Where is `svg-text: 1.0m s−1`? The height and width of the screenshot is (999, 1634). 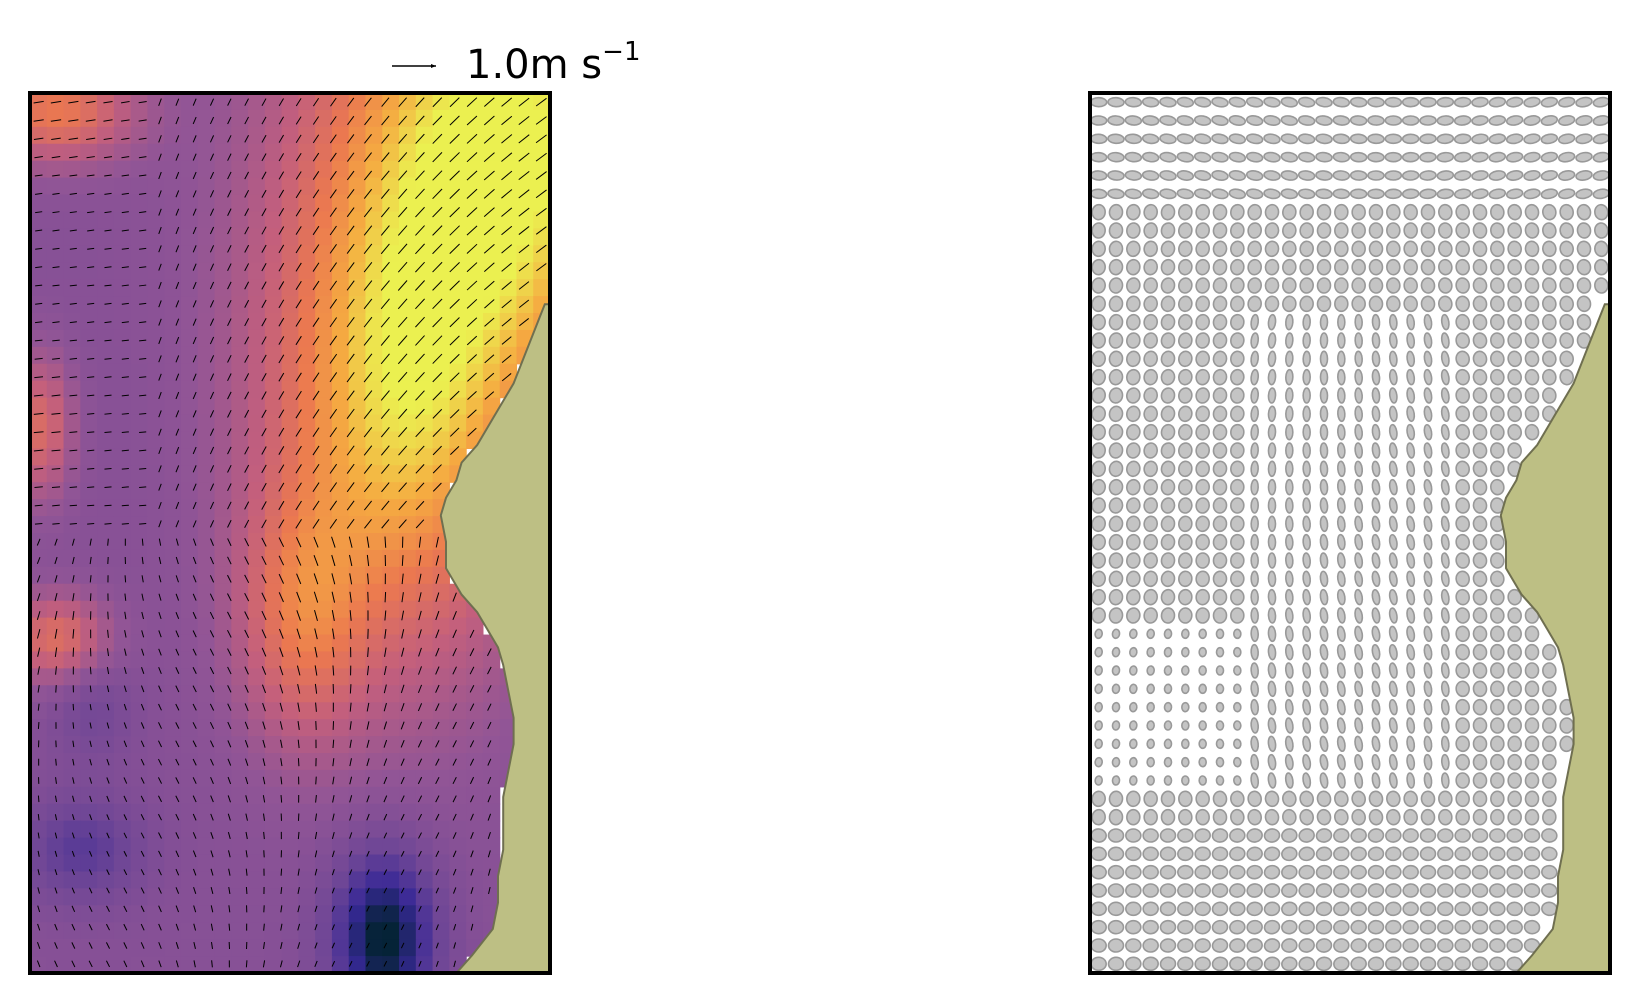 svg-text: 1.0m s−1 is located at coordinates (553, 62).